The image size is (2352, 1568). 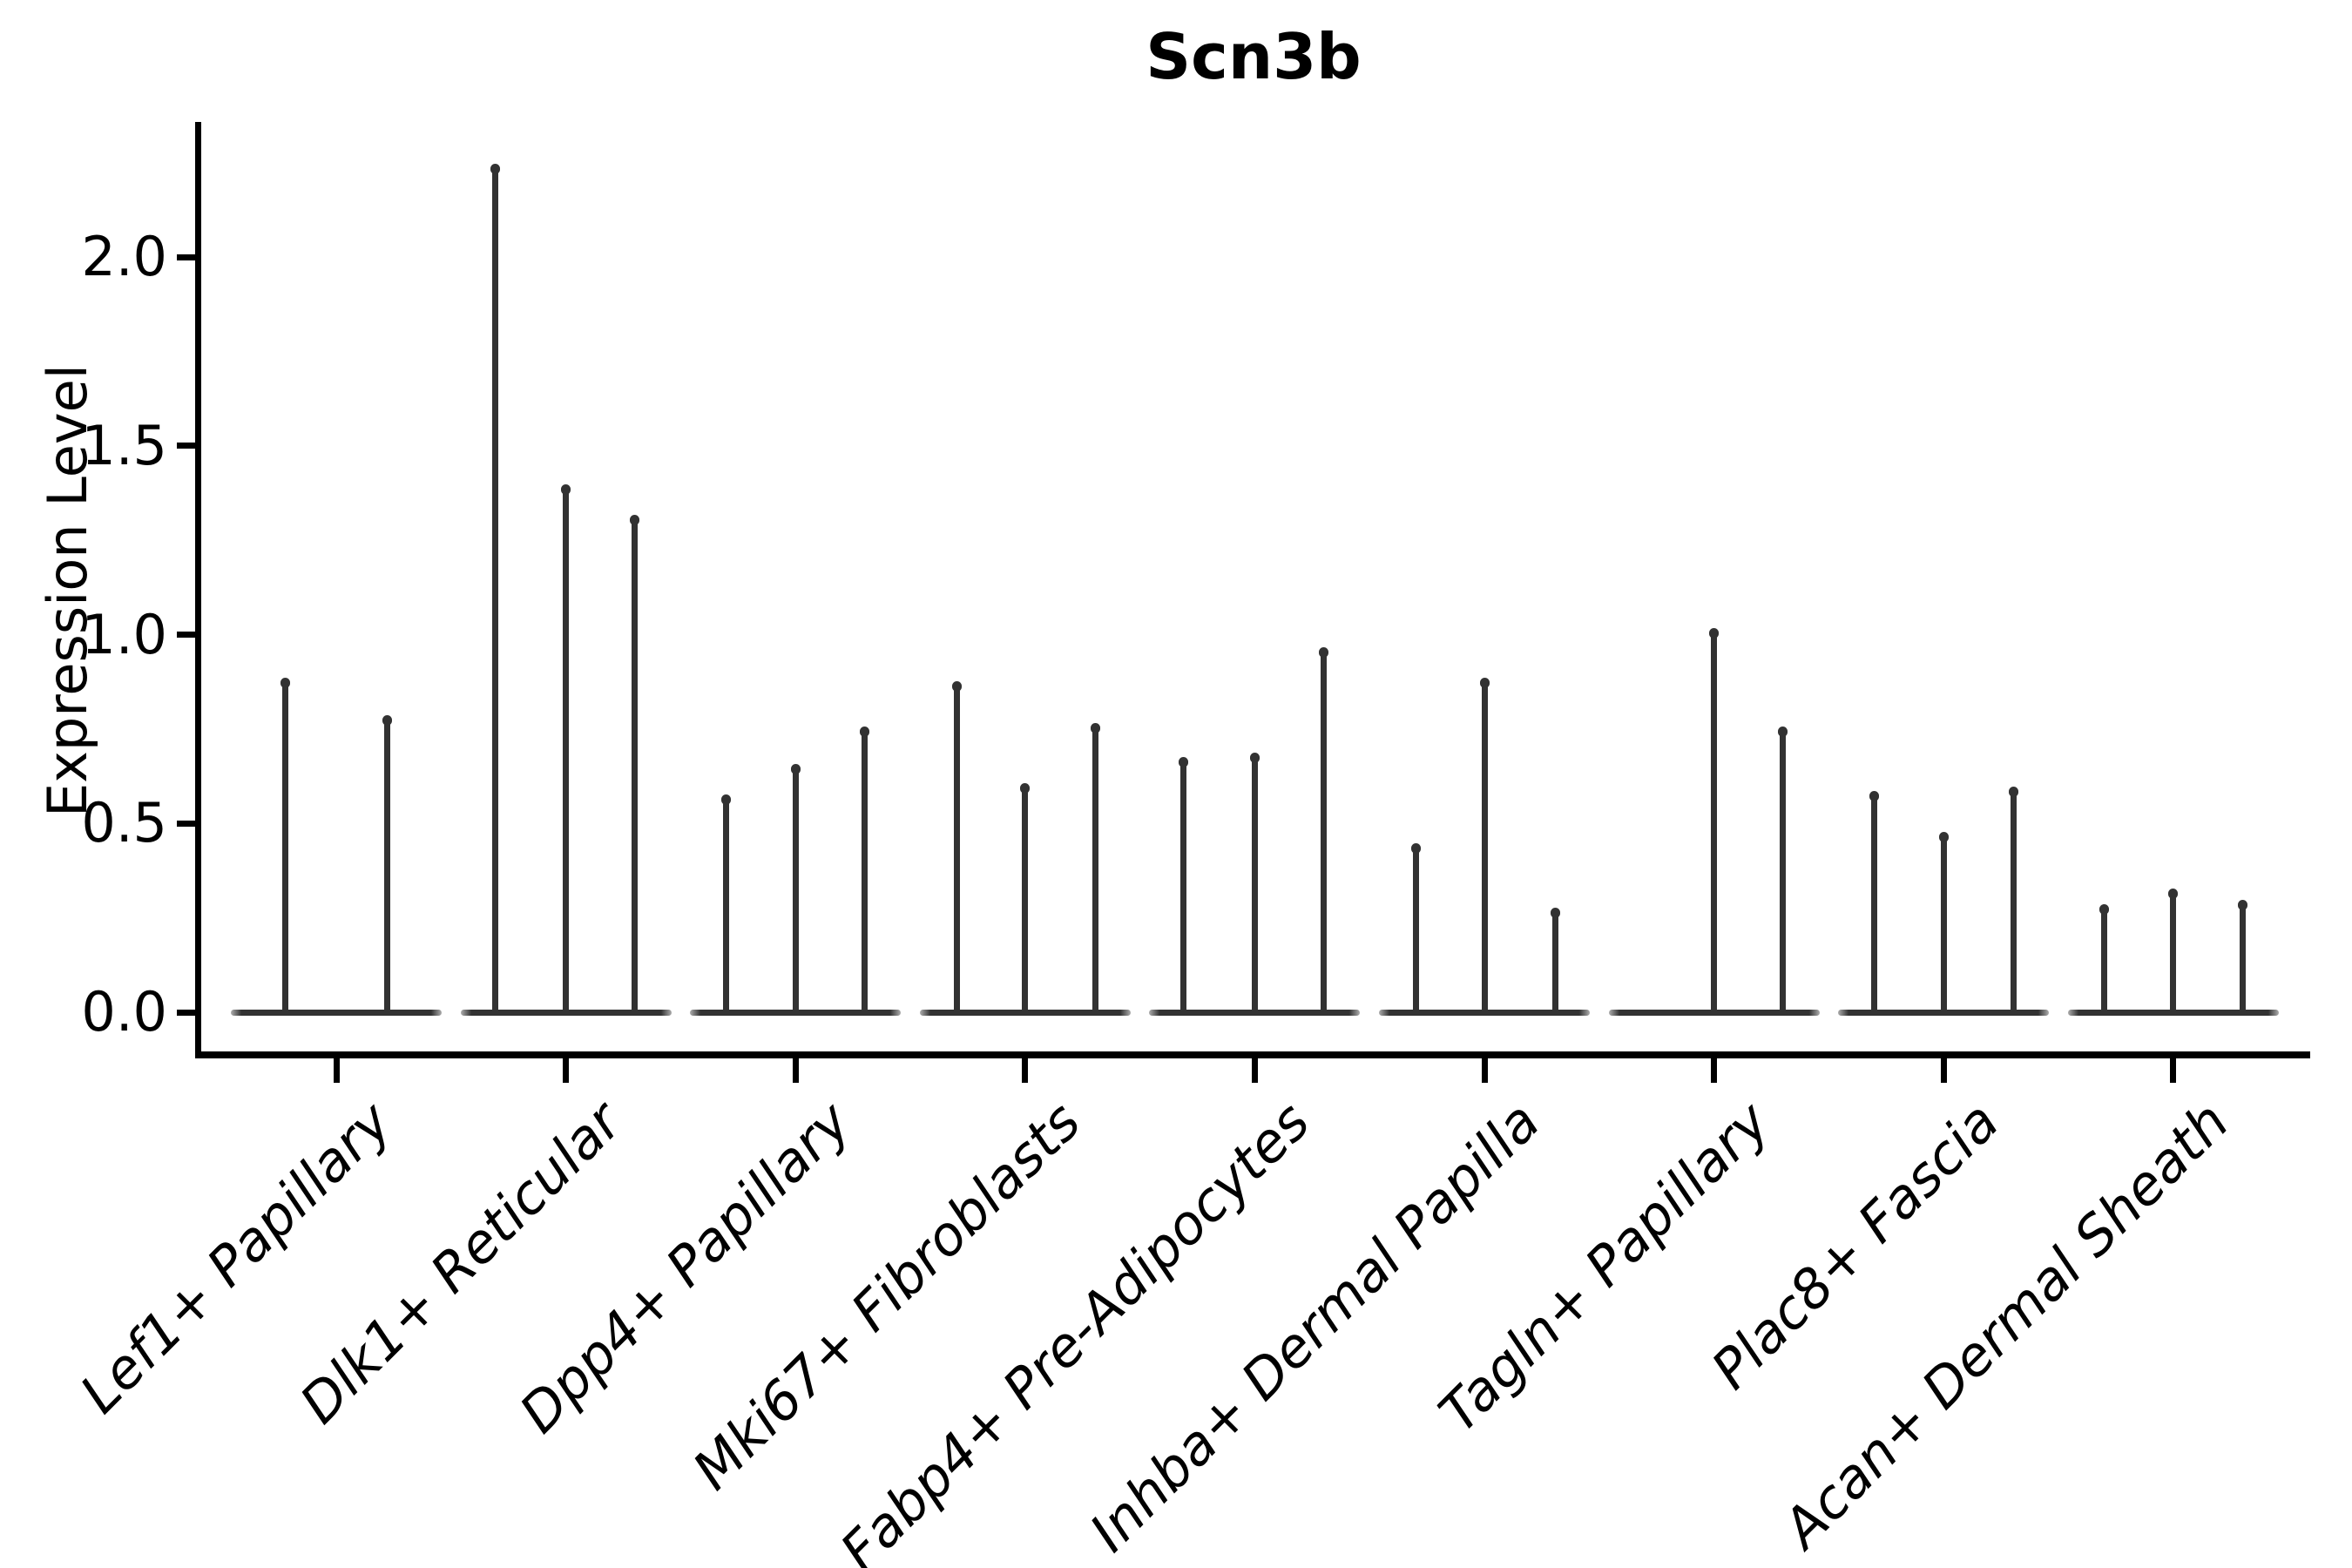 What do you see at coordinates (124, 1012) in the screenshot?
I see `y-tick-label: 0.0` at bounding box center [124, 1012].